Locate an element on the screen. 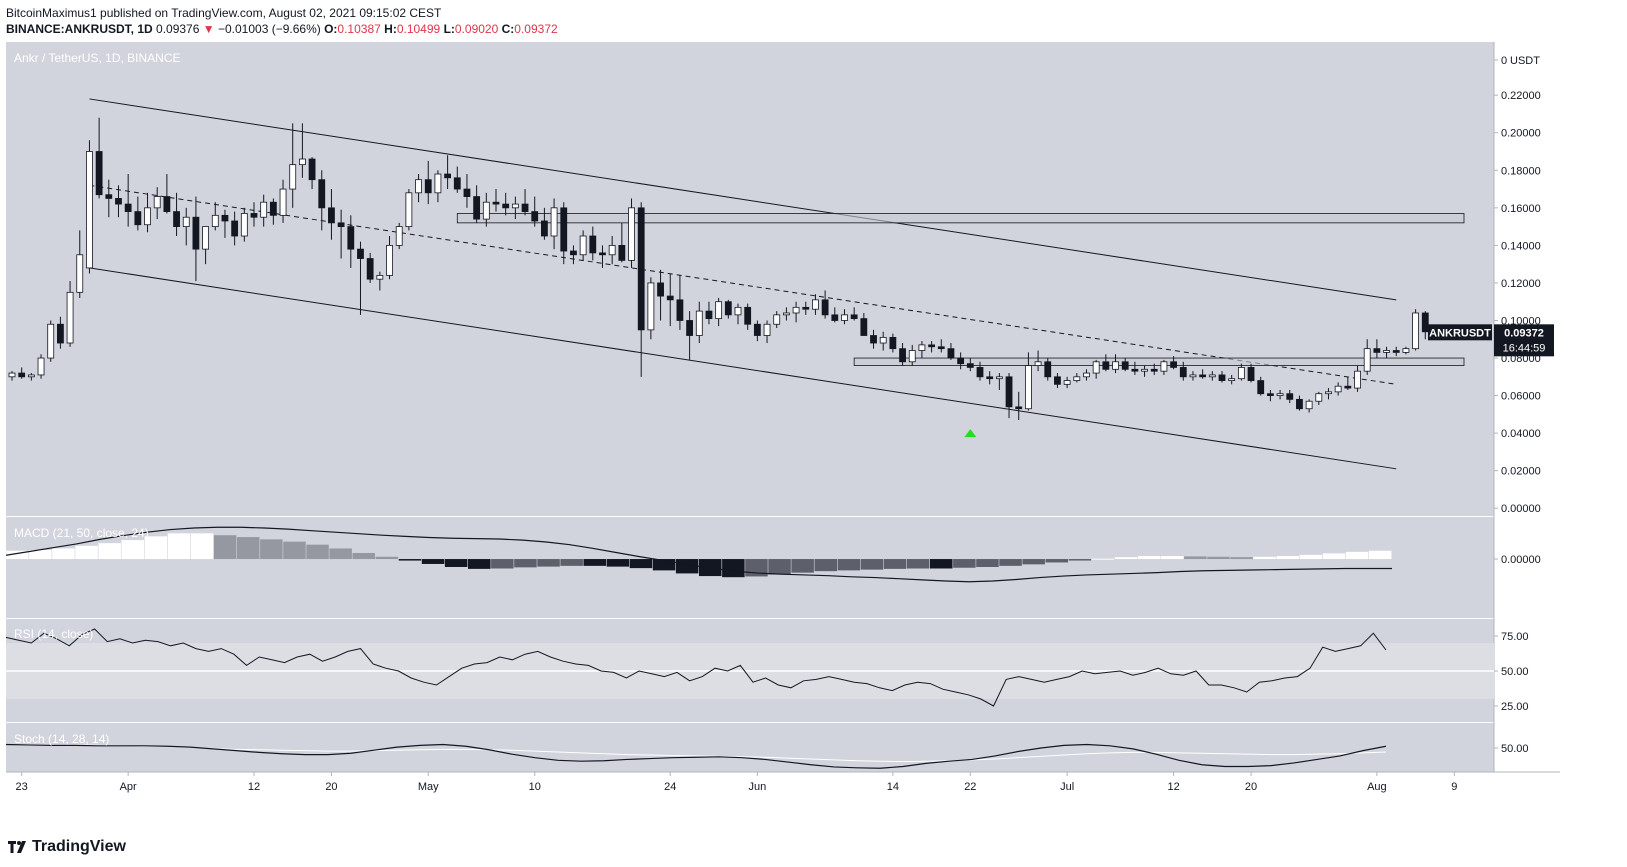 Image resolution: width=1627 pixels, height=867 pixels. buy-signal-icon is located at coordinates (970, 433).